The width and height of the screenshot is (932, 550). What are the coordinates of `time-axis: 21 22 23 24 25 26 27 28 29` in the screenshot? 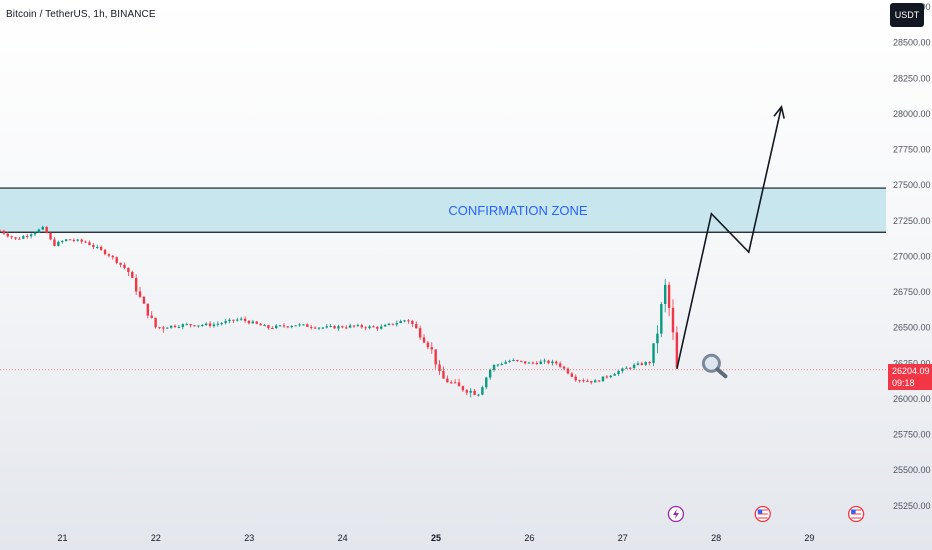 It's located at (436, 538).